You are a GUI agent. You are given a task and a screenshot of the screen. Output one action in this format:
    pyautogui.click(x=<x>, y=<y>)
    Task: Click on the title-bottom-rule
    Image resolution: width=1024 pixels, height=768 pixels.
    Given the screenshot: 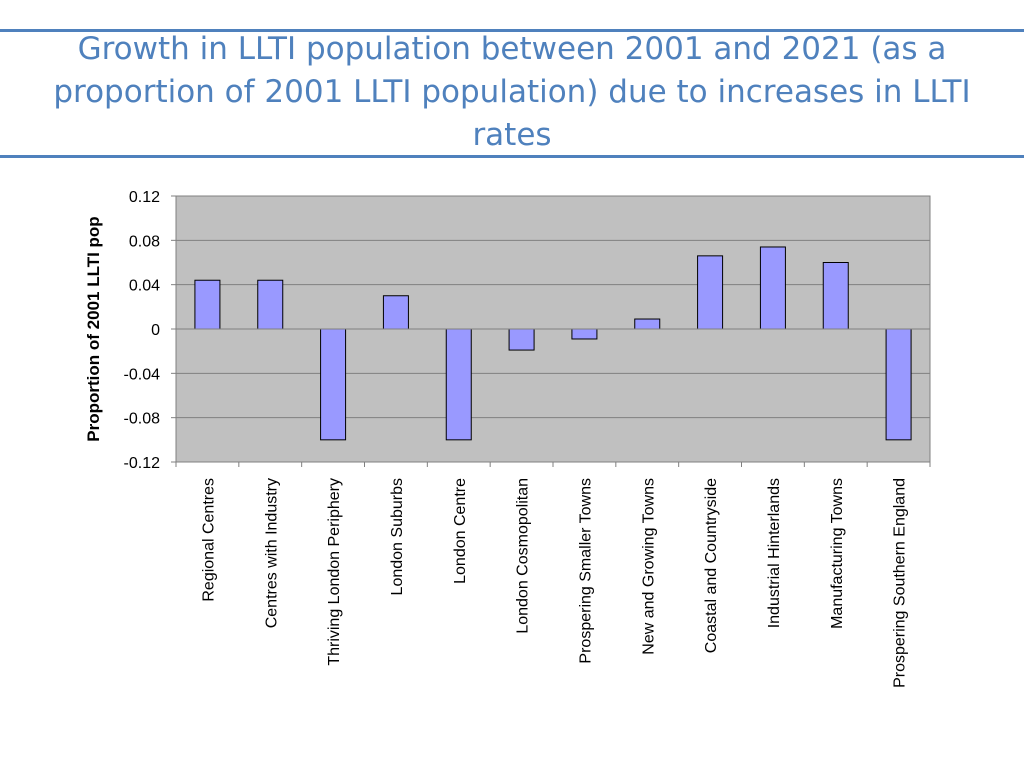 What is the action you would take?
    pyautogui.click(x=512, y=156)
    